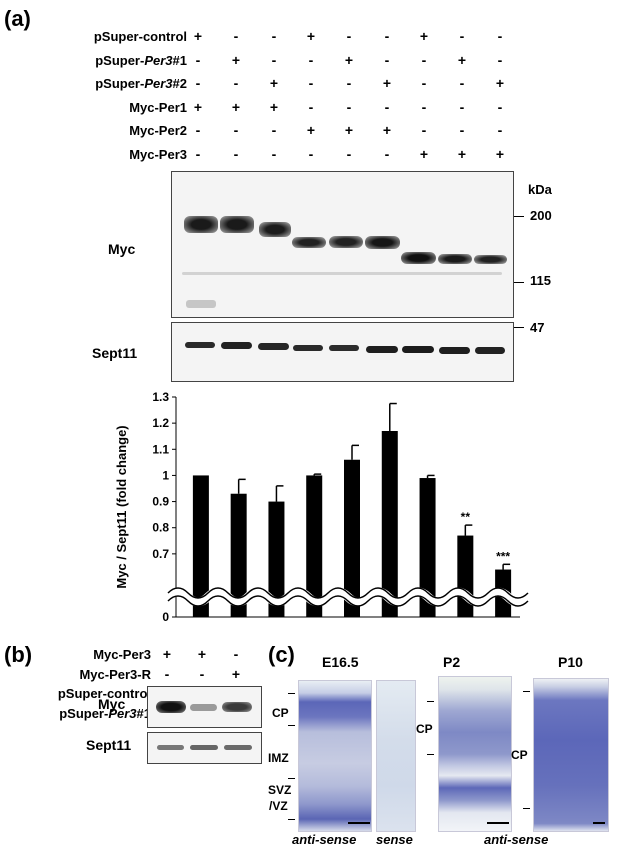 This screenshot has height=850, width=617. What do you see at coordinates (160, 423) in the screenshot?
I see `y-tick-label-1: 1.2` at bounding box center [160, 423].